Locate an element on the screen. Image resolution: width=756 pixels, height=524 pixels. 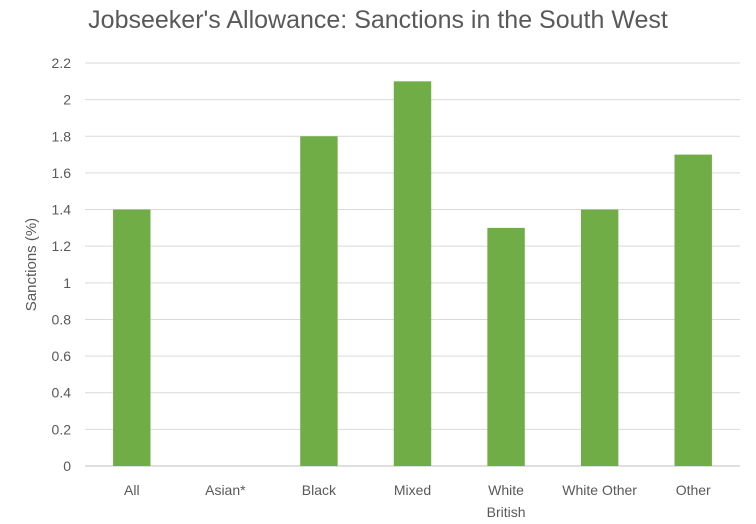
y-tick-label: 1 is located at coordinates (67, 283).